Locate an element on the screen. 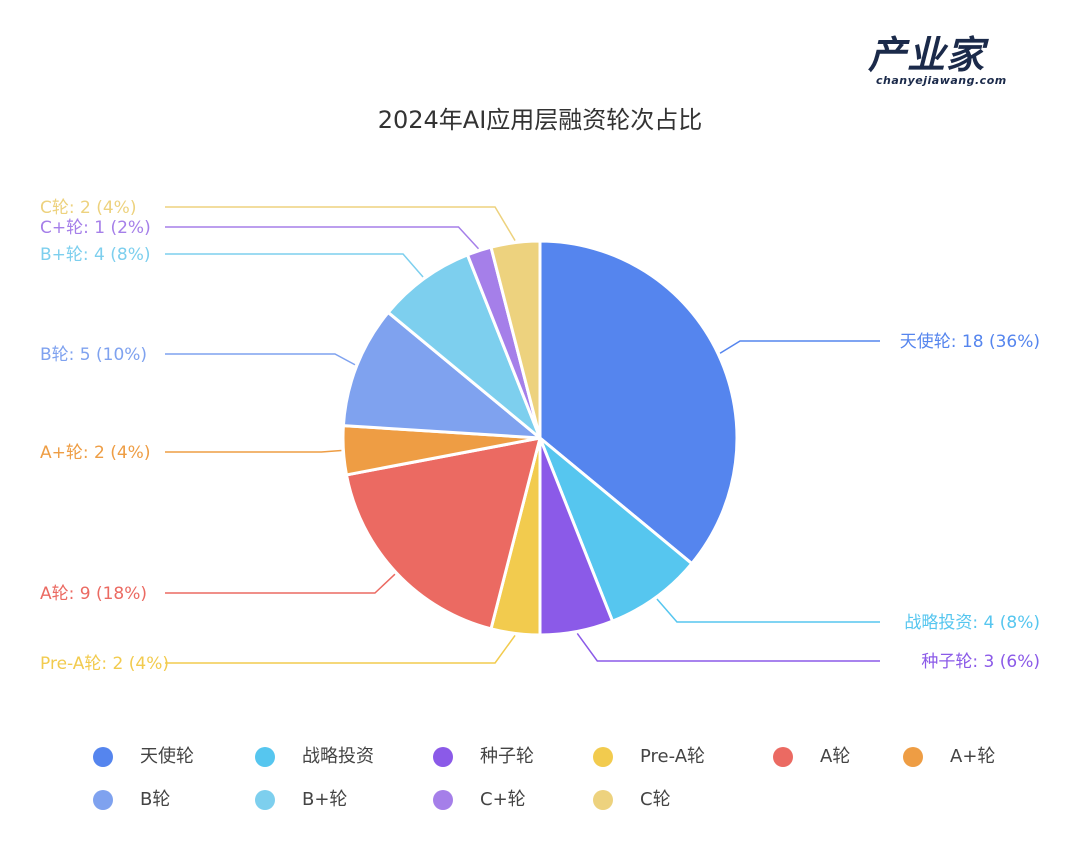 The image size is (1080, 865). slice-label-0: 天使轮: 18 (36%) is located at coordinates (970, 341).